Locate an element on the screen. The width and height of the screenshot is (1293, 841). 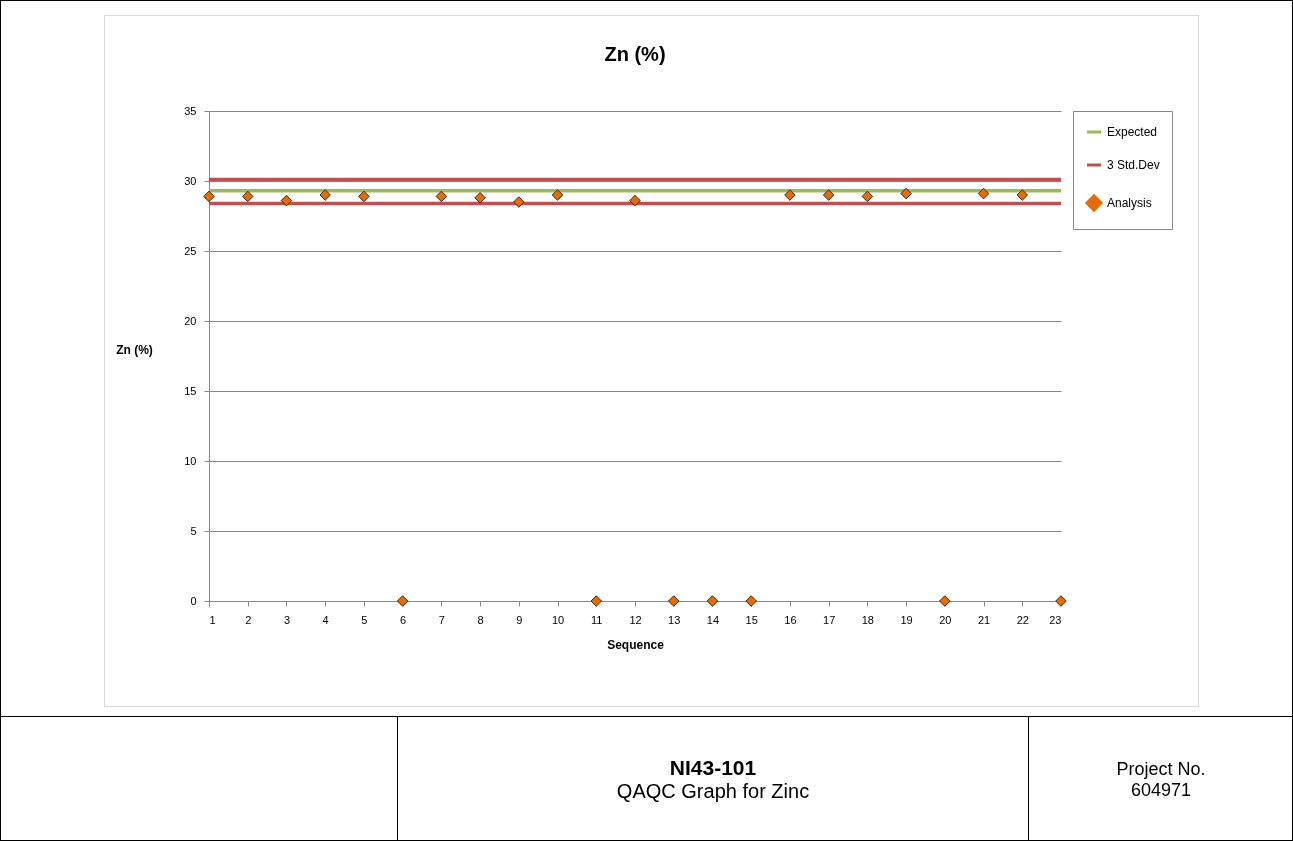
legend-label: Expected is located at coordinates (1132, 132).